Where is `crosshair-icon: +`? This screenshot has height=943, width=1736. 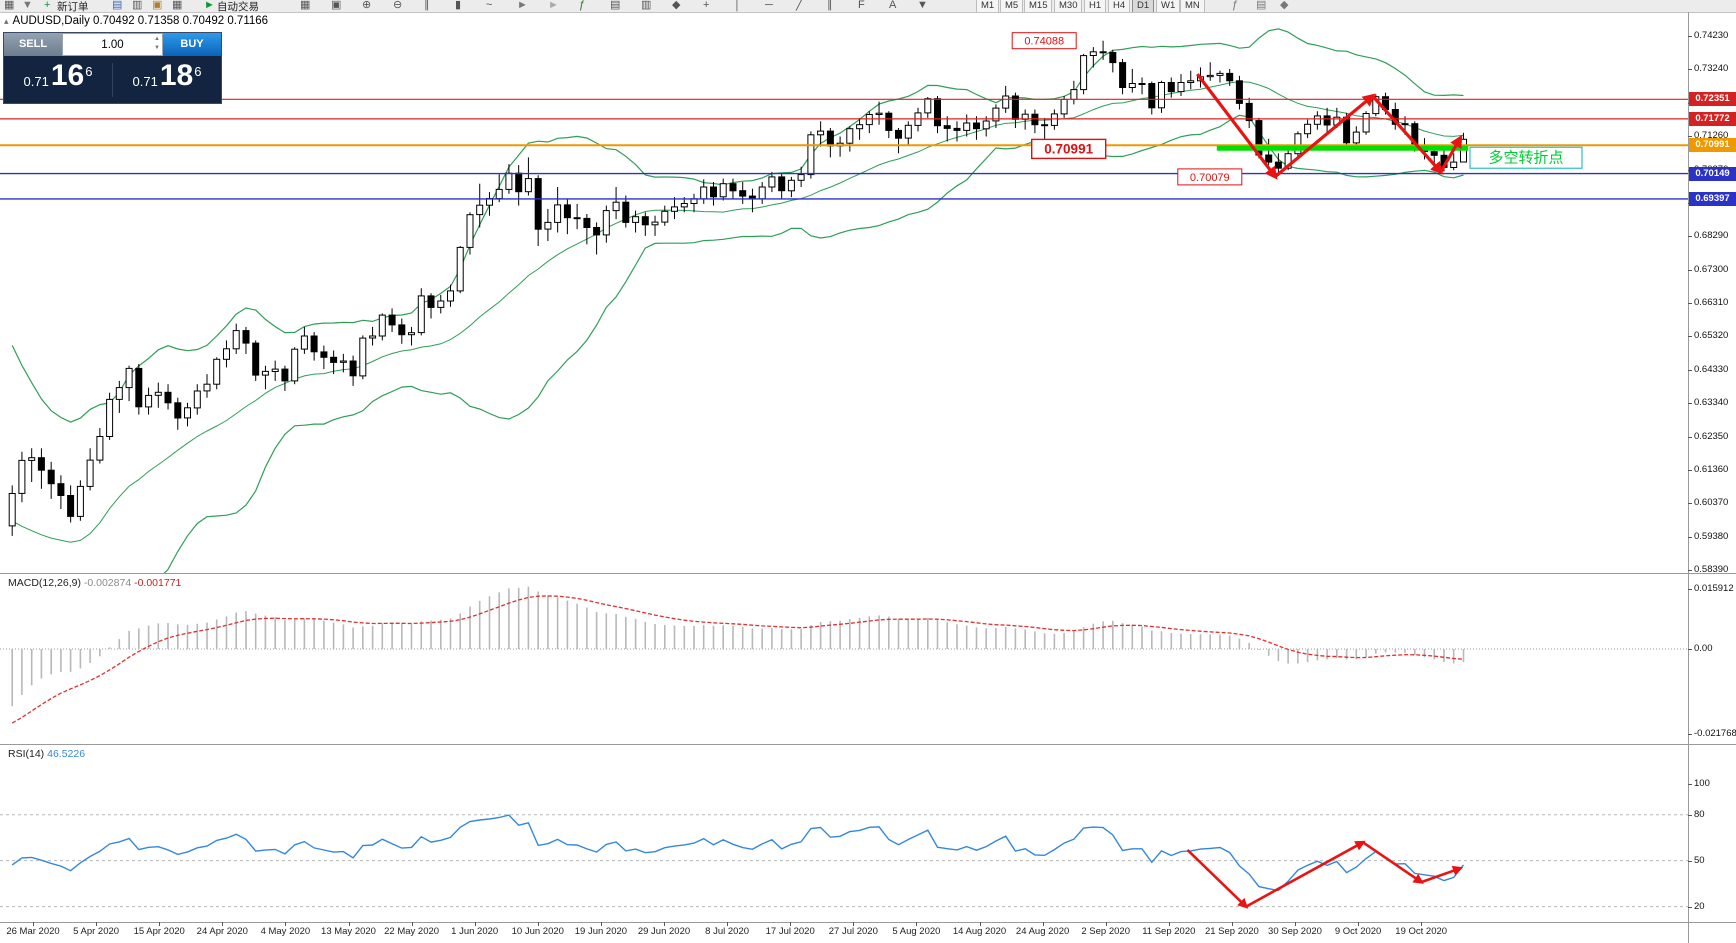
crosshair-icon: + is located at coordinates (706, 5).